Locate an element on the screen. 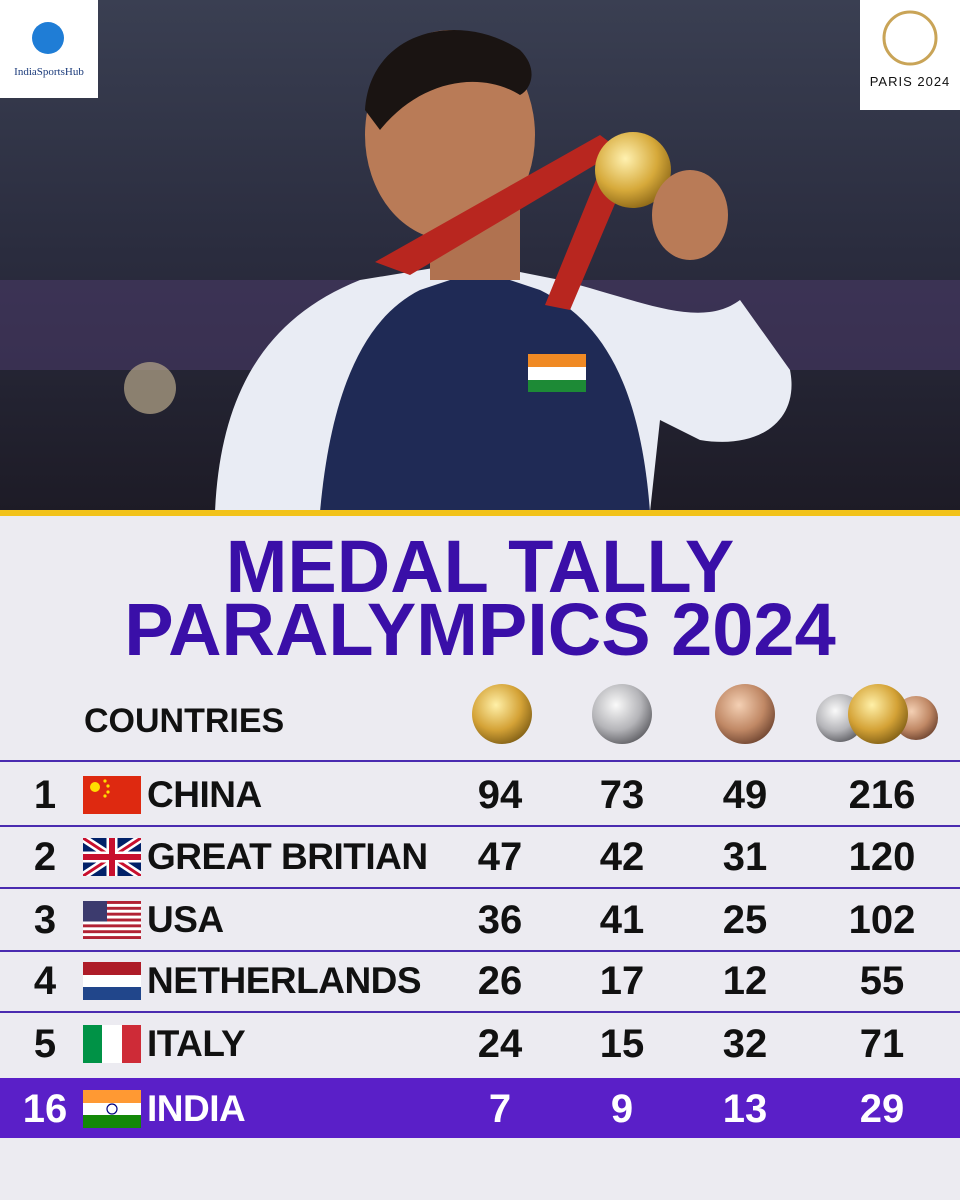  gold-cell: 26 is located at coordinates (500, 981).